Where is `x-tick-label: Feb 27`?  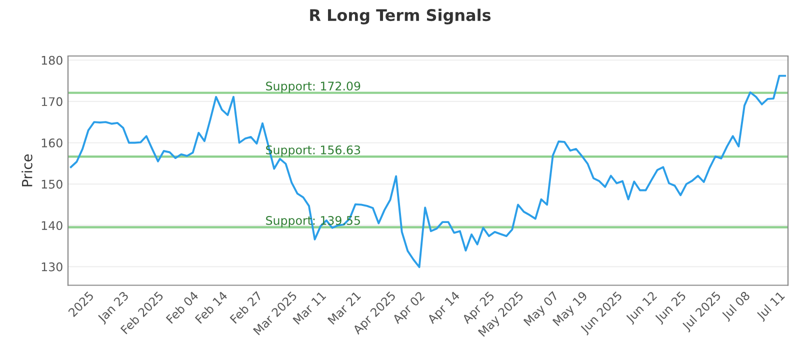 x-tick-label: Feb 27 is located at coordinates (245, 307).